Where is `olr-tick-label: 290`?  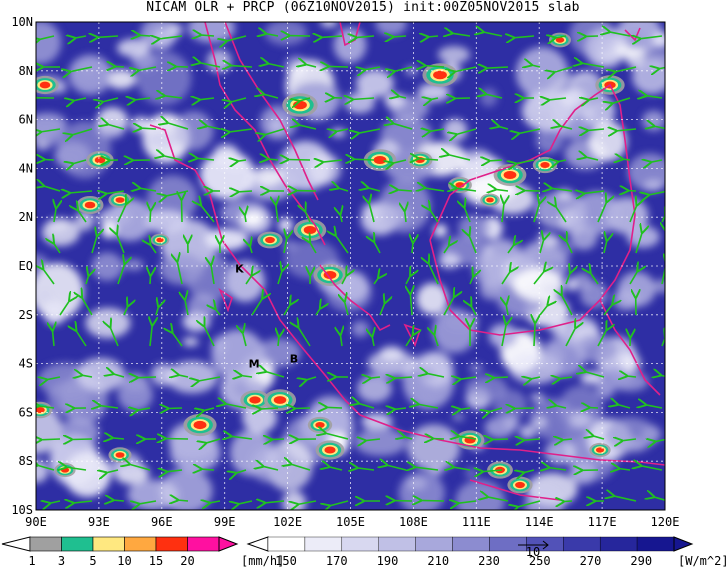 olr-tick-label: 290 is located at coordinates (641, 561).